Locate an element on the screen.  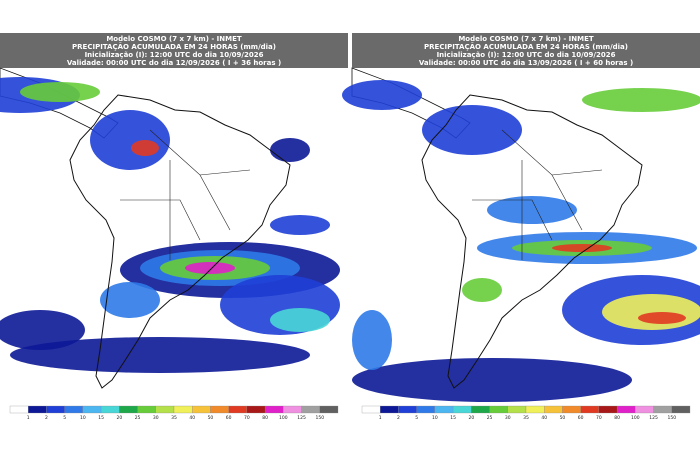
legend-label: 80 is located at coordinates (265, 418).